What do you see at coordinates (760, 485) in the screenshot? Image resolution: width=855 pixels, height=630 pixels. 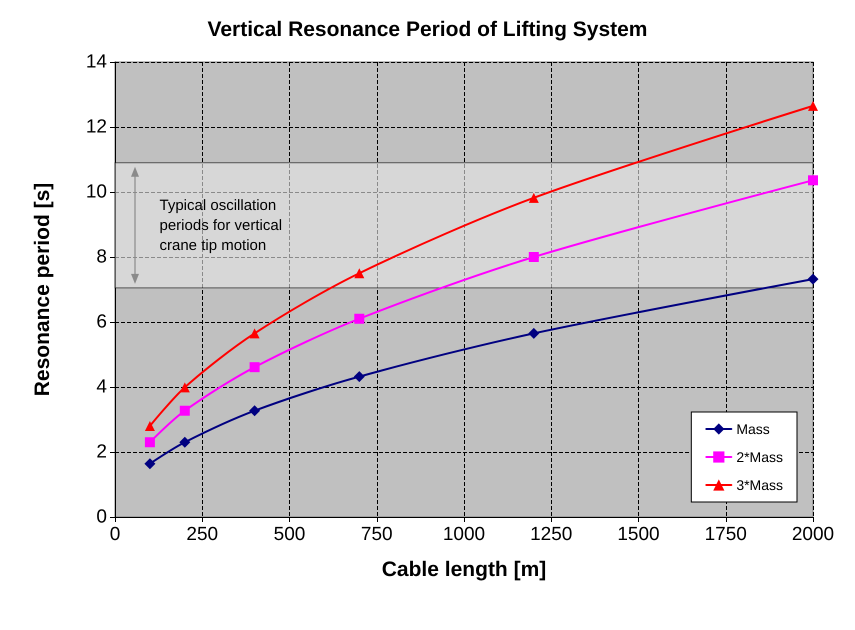 I see `legend-label: 3*Mass` at bounding box center [760, 485].